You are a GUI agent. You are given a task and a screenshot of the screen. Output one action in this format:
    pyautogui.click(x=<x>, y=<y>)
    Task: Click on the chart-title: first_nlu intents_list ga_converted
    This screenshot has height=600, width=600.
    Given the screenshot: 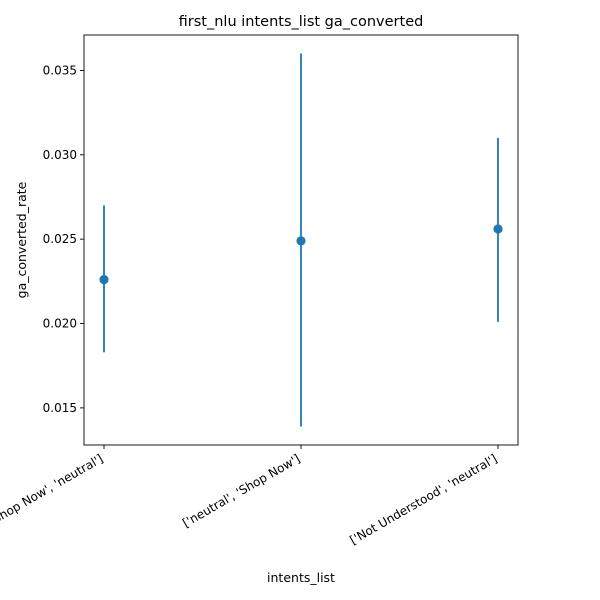 What is the action you would take?
    pyautogui.click(x=301, y=22)
    